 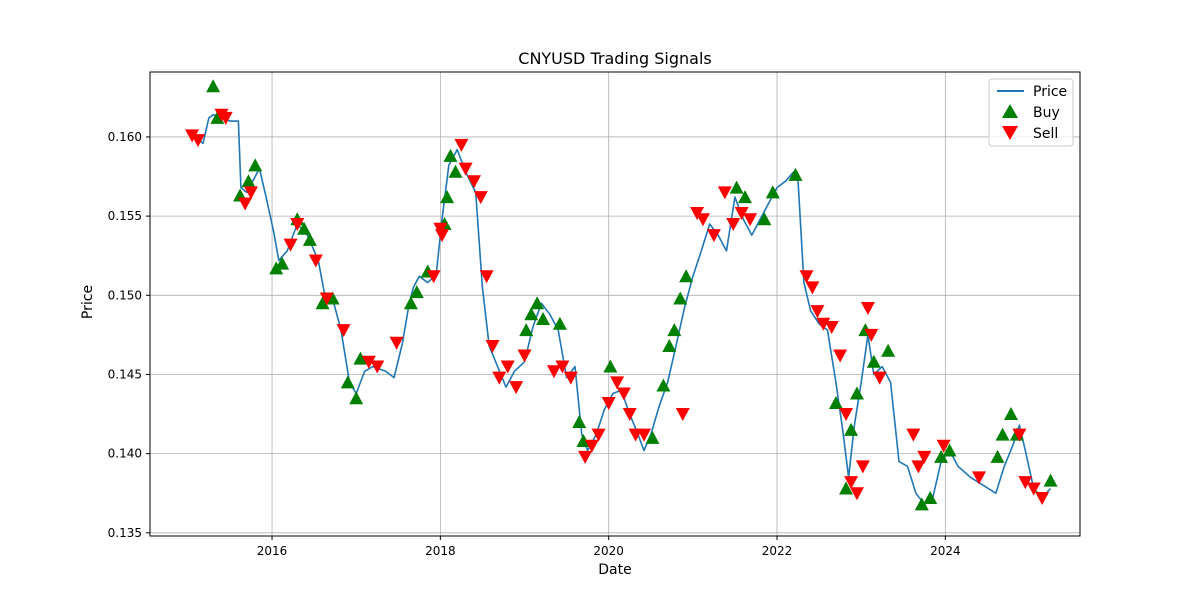 What do you see at coordinates (125, 533) in the screenshot?
I see `y-tick-label: 0.135` at bounding box center [125, 533].